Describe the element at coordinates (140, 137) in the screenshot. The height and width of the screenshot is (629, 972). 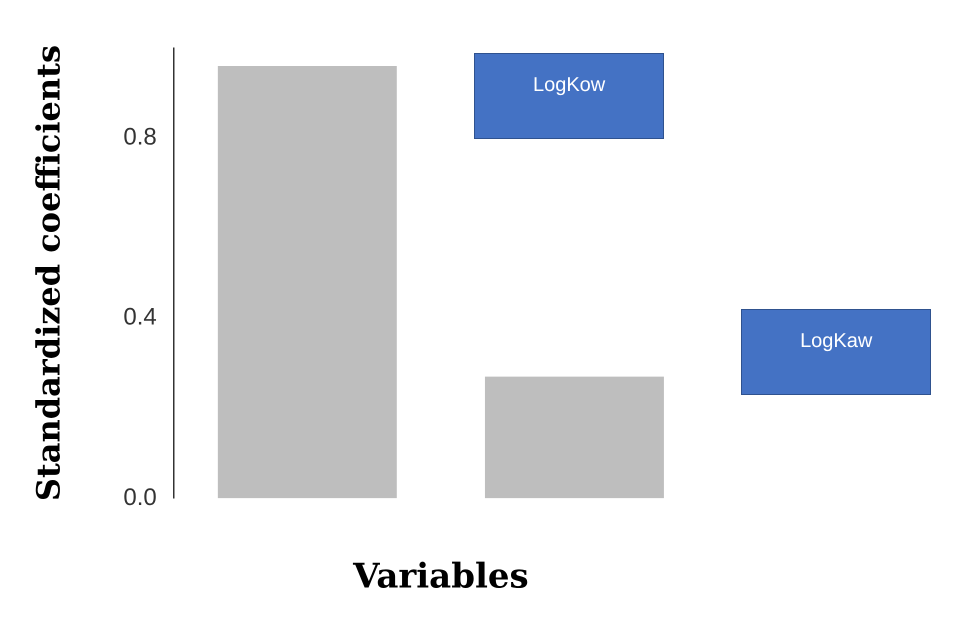
I see `y-tick-label: 0.8` at that location.